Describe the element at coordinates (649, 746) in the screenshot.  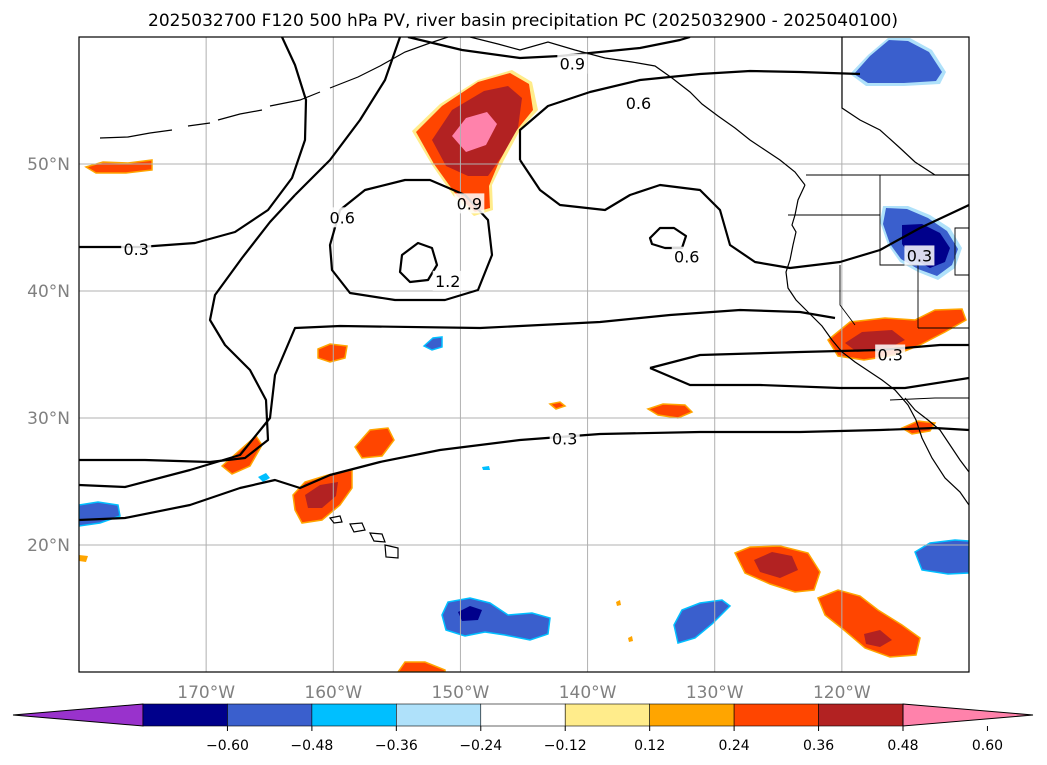
I see `colorbar-tick-label: 0.12` at that location.